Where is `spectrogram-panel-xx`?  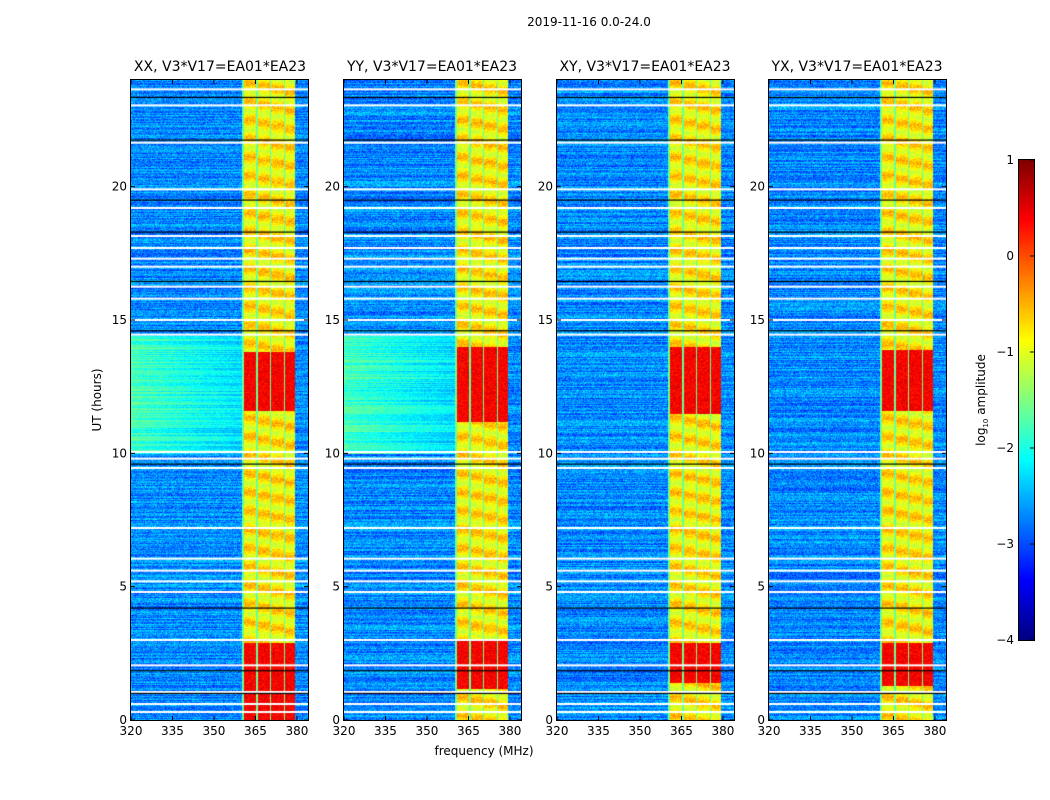 spectrogram-panel-xx is located at coordinates (219, 400).